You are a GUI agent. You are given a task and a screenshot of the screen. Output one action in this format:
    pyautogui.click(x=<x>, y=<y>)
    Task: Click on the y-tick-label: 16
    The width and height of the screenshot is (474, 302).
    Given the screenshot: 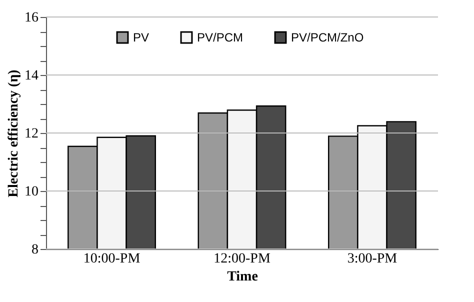 What is the action you would take?
    pyautogui.click(x=31, y=18)
    